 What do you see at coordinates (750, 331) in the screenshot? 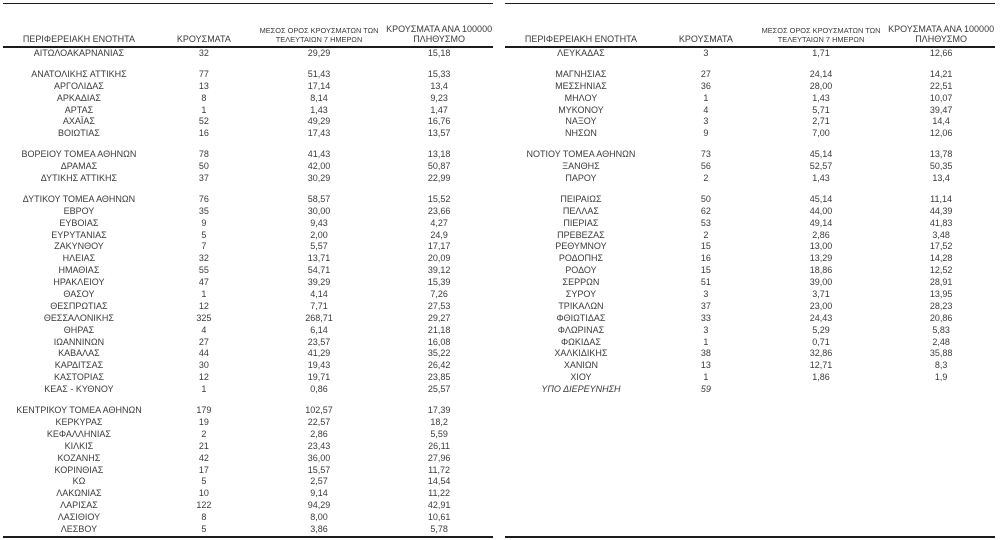
I see `table-row: ΦΛΩΡΙΝΑΣ 3 5,29 5,83` at bounding box center [750, 331].